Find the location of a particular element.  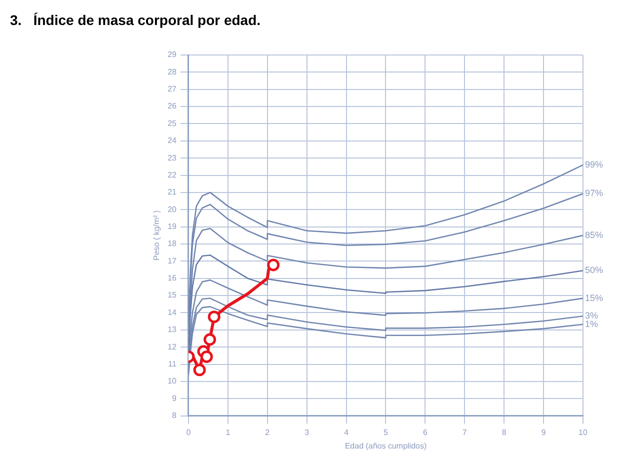

x-tick-label: 2 is located at coordinates (267, 432).